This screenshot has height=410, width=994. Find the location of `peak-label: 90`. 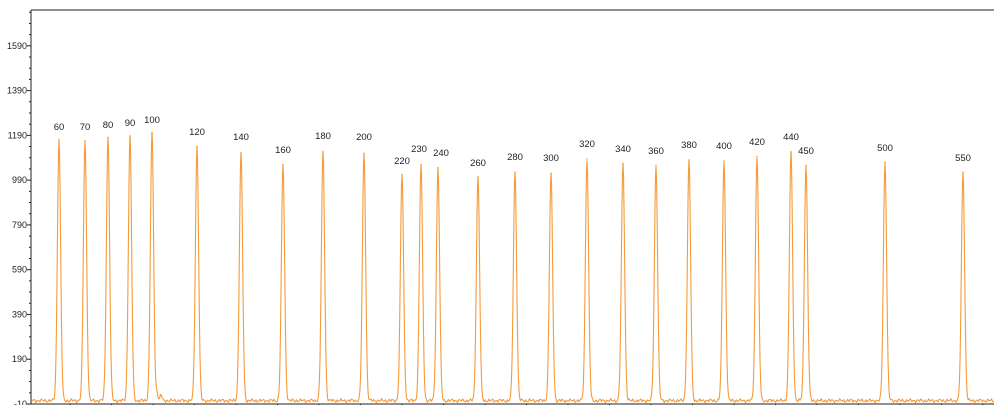

peak-label: 90 is located at coordinates (130, 123).